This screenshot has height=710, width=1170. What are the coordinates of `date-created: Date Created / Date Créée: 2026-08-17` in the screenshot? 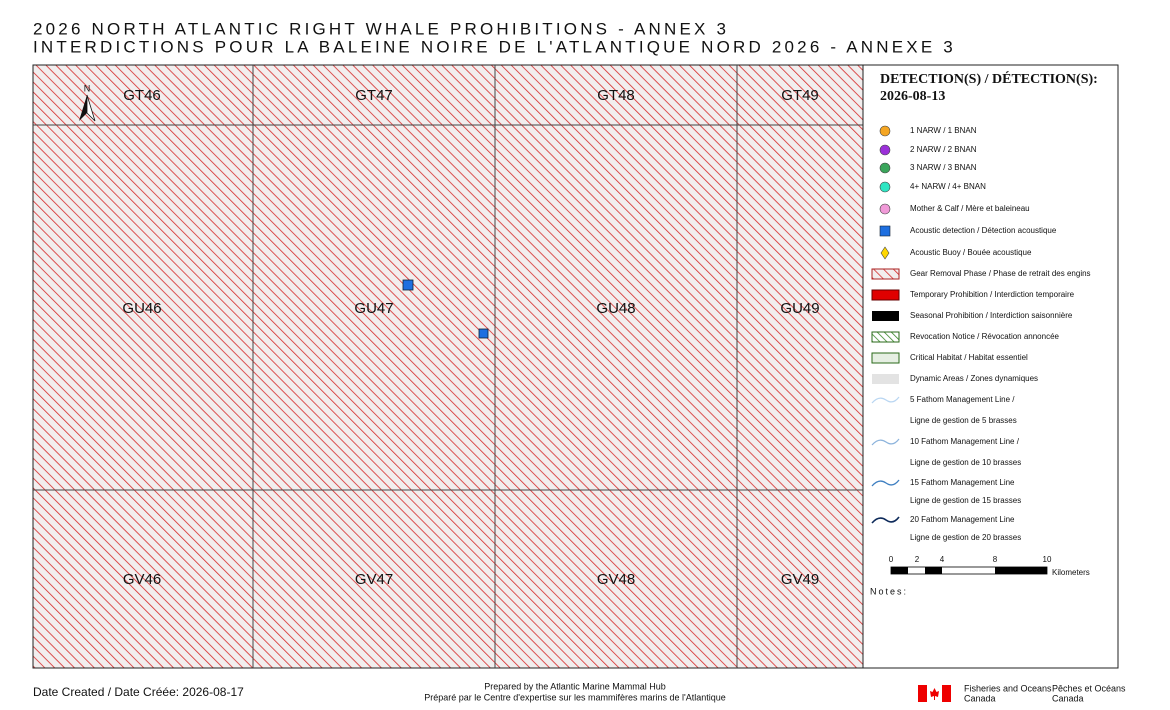 It's located at (138, 692).